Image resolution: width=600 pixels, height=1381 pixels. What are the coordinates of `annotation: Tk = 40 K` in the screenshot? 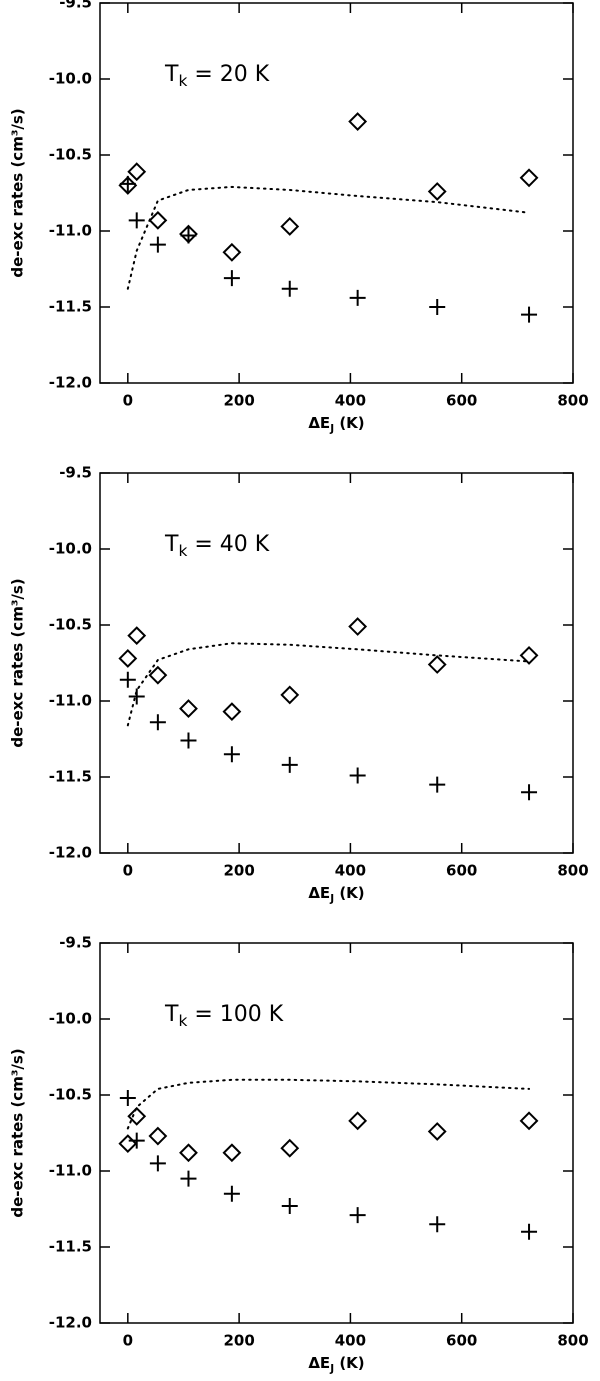 It's located at (217, 546).